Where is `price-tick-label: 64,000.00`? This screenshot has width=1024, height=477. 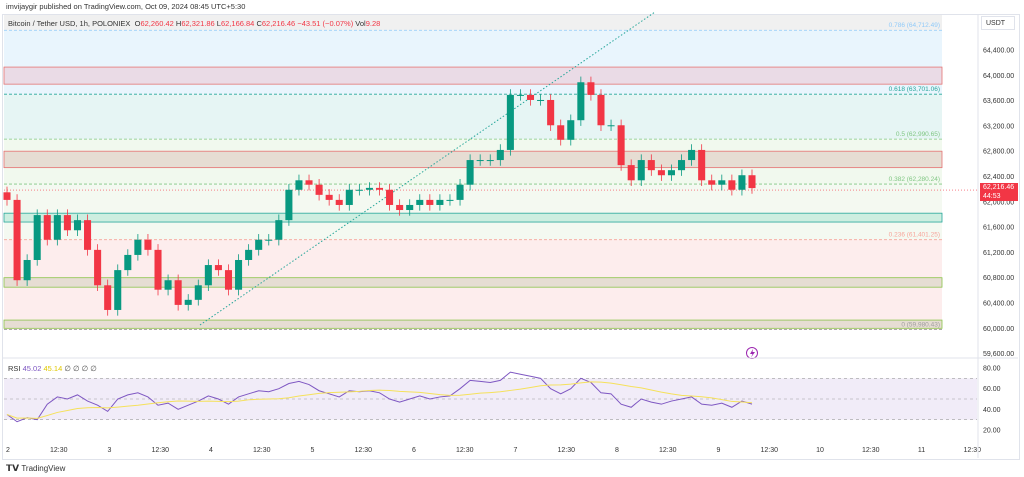 price-tick-label: 64,000.00 is located at coordinates (998, 76).